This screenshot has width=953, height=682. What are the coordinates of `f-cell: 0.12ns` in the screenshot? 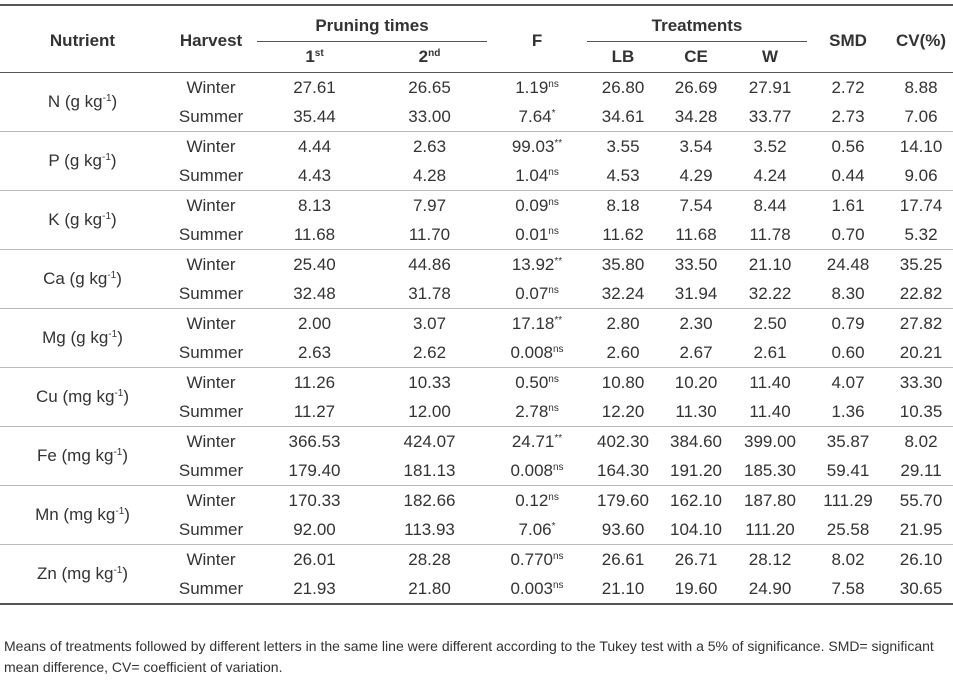 It's located at (537, 501).